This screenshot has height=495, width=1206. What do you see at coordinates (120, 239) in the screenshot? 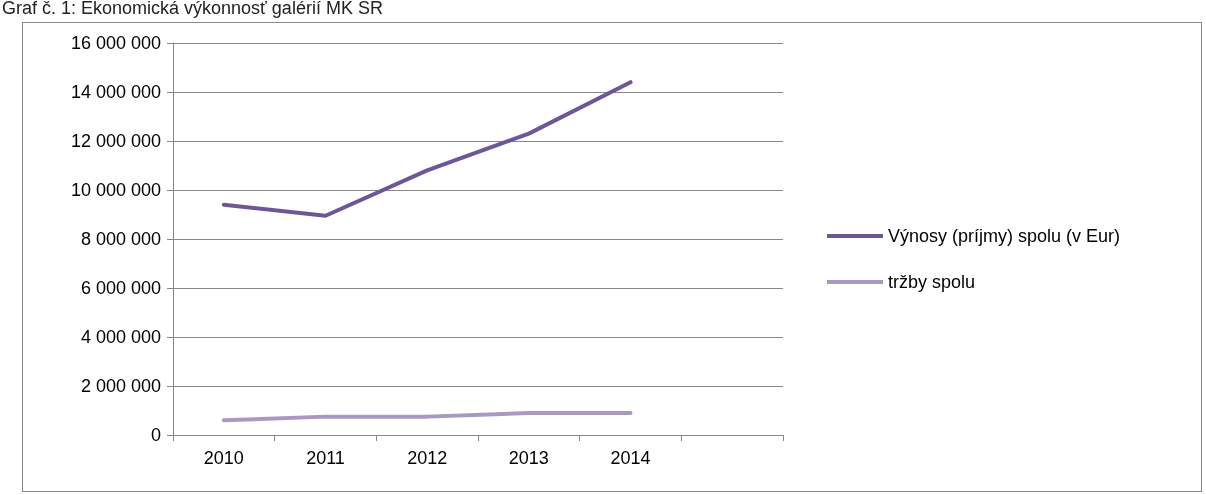
I see `y-tick-label: 8 000 000` at bounding box center [120, 239].